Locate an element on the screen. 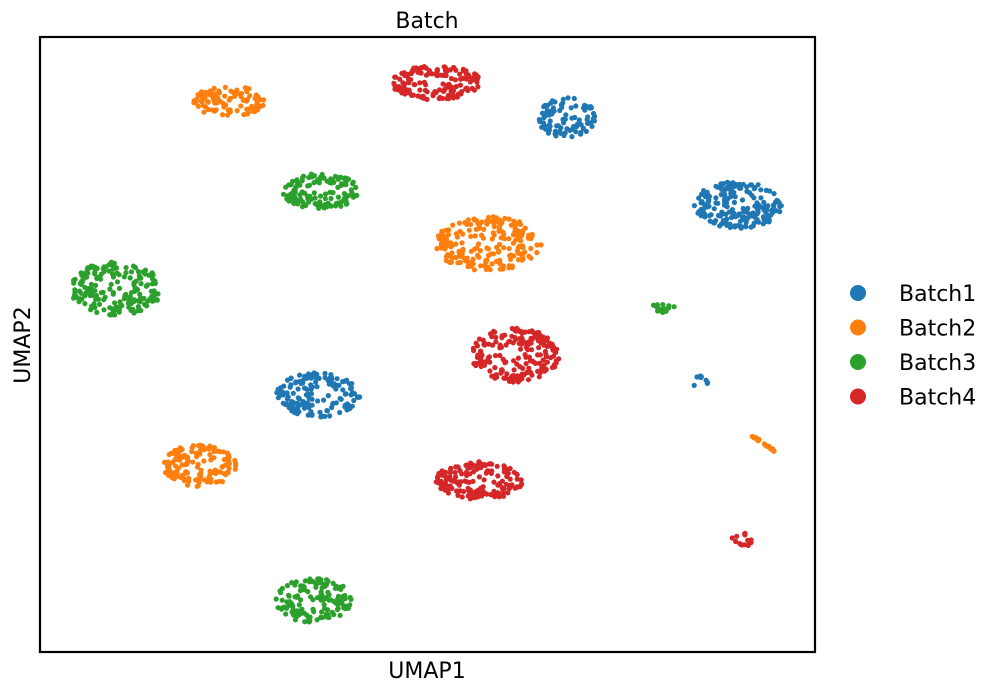 The height and width of the screenshot is (692, 999). legend-label: Batch3 is located at coordinates (937, 363).